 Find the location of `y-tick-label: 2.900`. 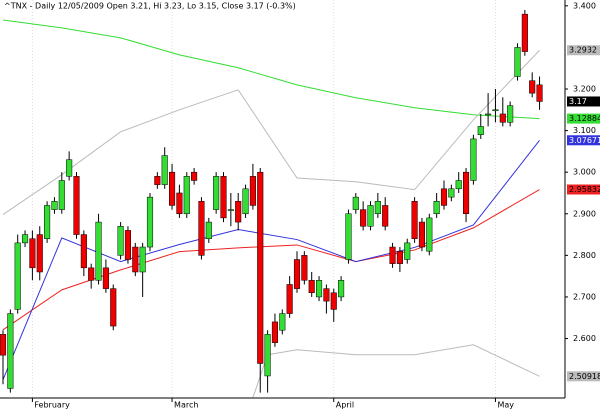

y-tick-label: 2.900 is located at coordinates (584, 213).